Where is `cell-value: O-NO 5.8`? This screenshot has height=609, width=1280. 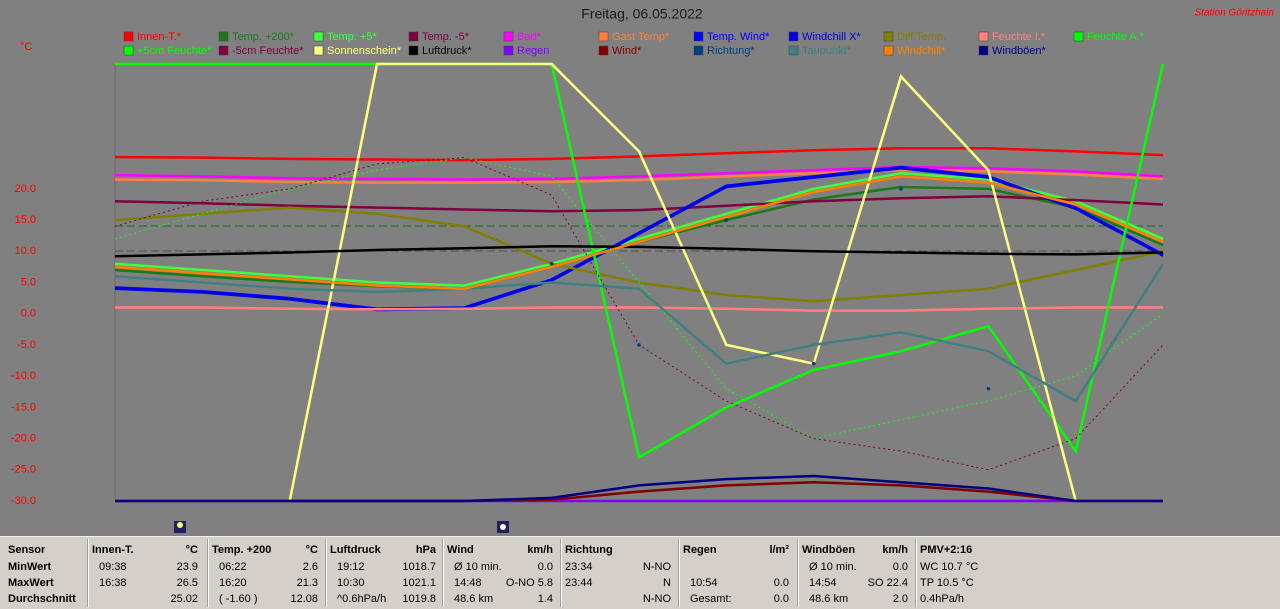 cell-value: O-NO 5.8 is located at coordinates (529, 583).